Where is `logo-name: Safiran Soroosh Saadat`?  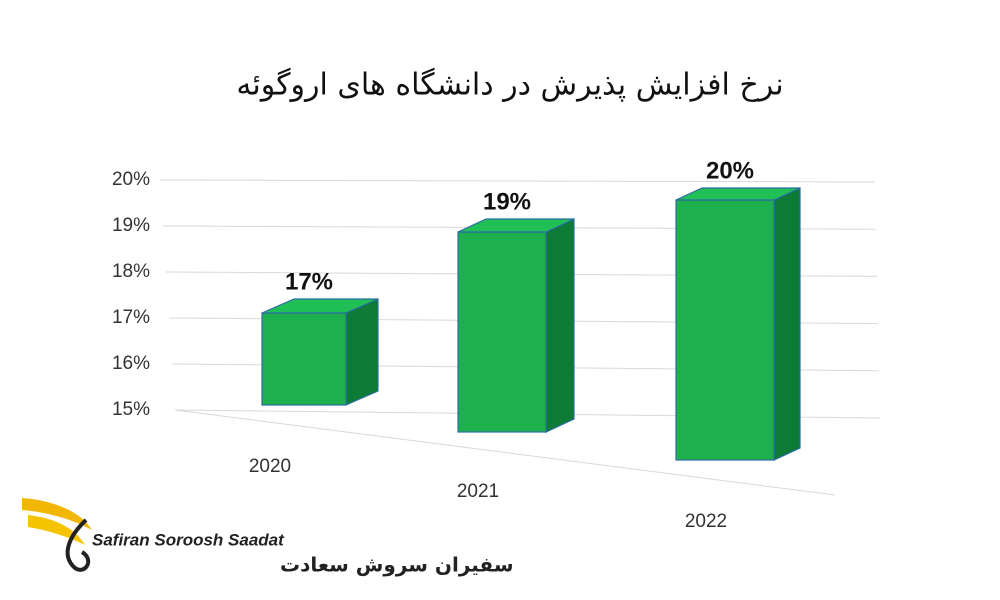
logo-name: Safiran Soroosh Saadat is located at coordinates (188, 539).